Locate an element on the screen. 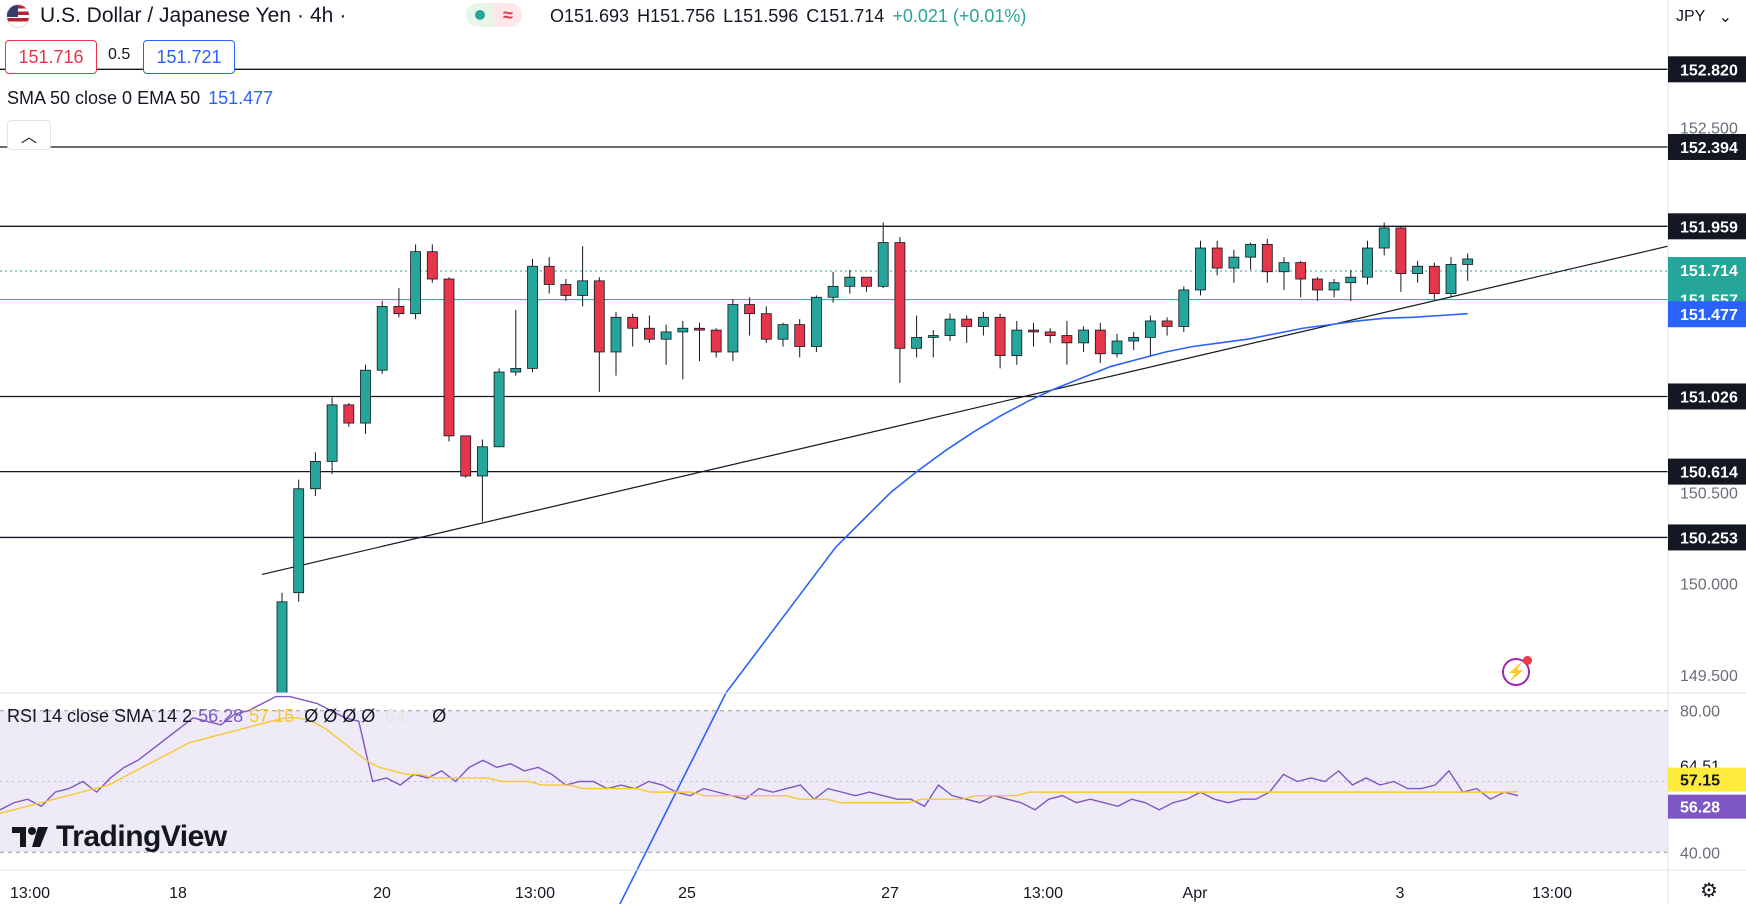 Image resolution: width=1746 pixels, height=904 pixels. ema-price-label: 151.477 is located at coordinates (1707, 314).